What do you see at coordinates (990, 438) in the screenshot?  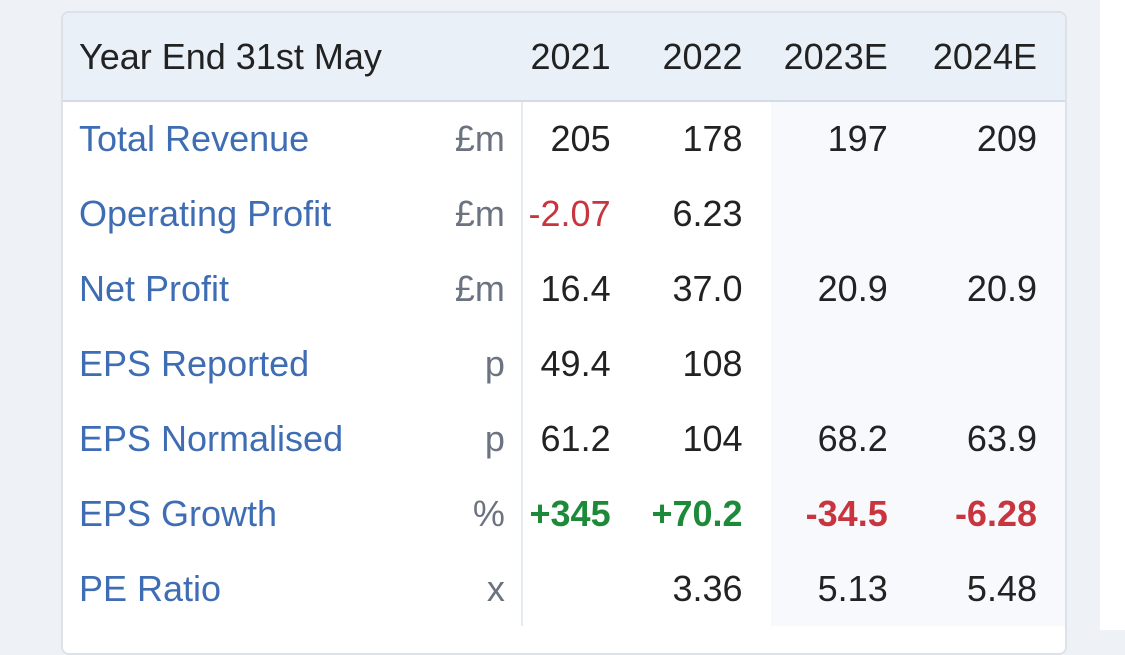 I see `cell-value: 63.9` at bounding box center [990, 438].